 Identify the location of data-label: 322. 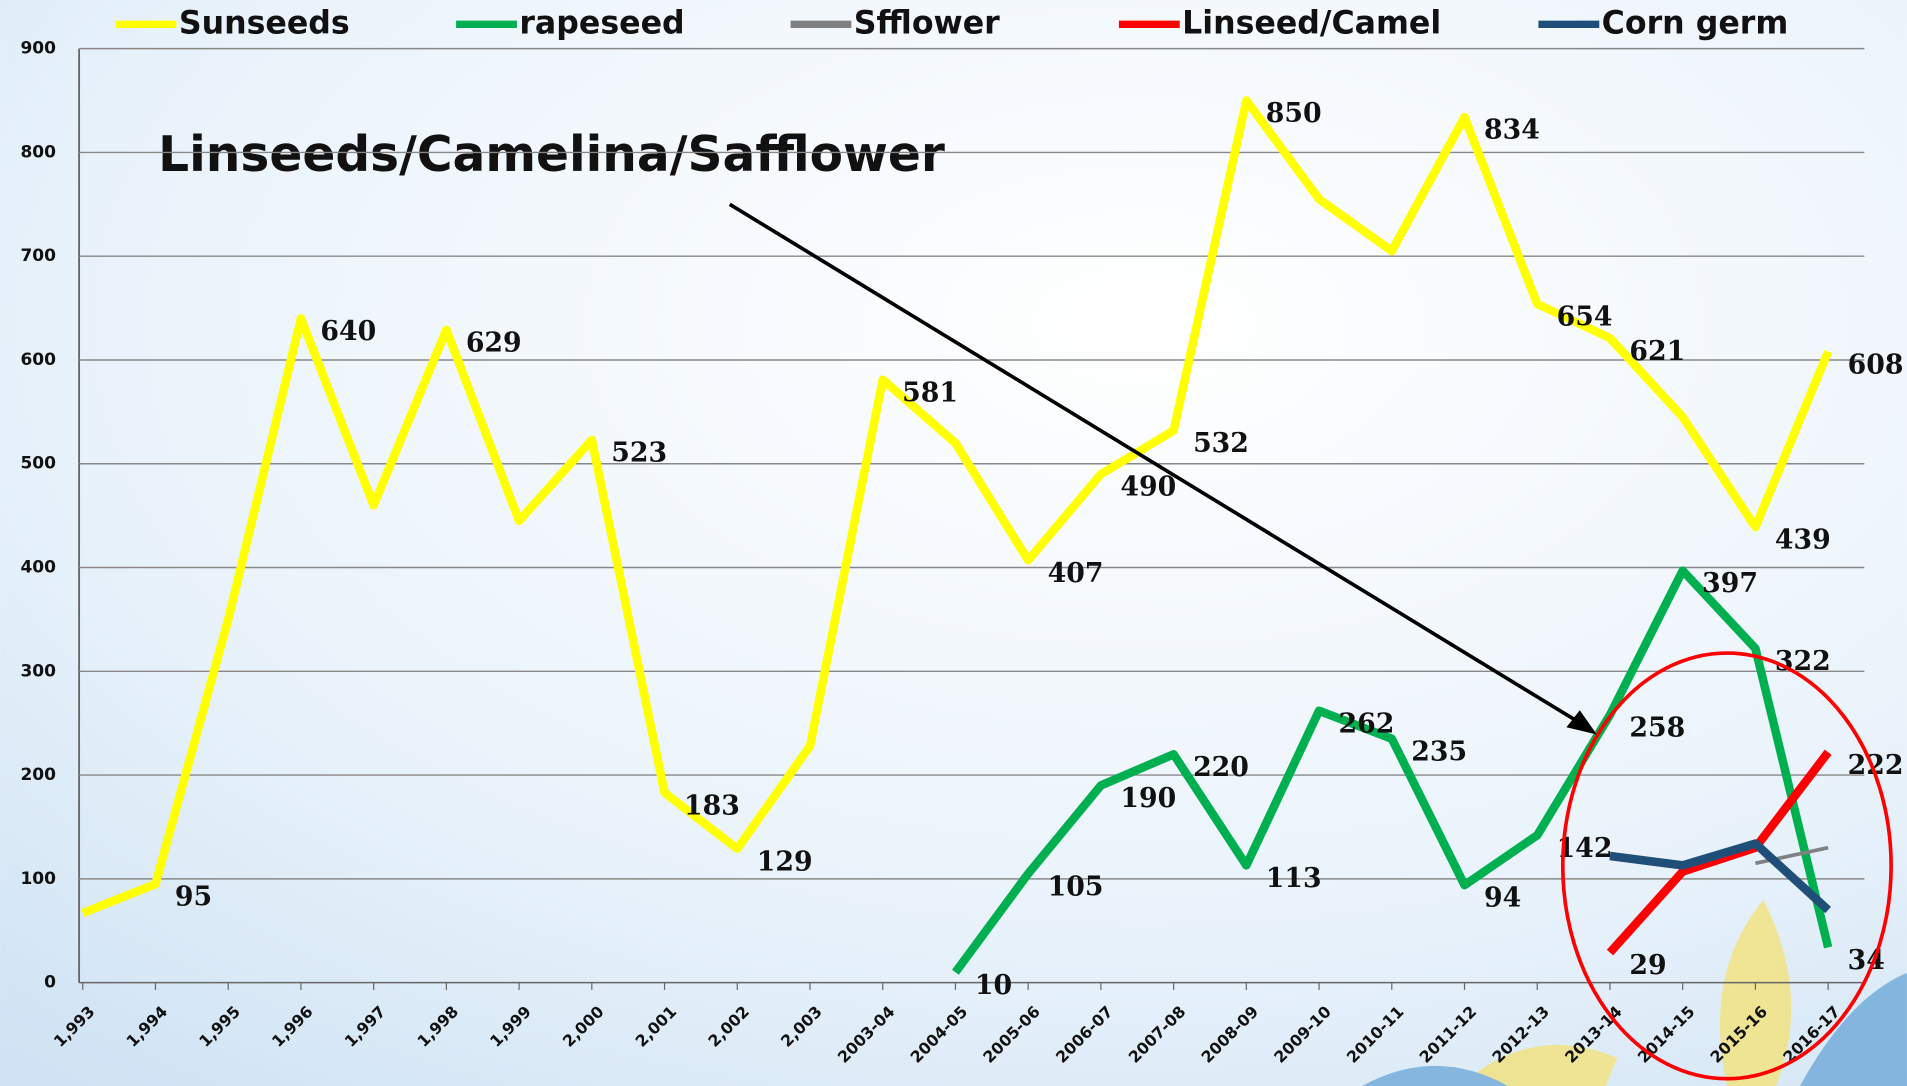
(1803, 661).